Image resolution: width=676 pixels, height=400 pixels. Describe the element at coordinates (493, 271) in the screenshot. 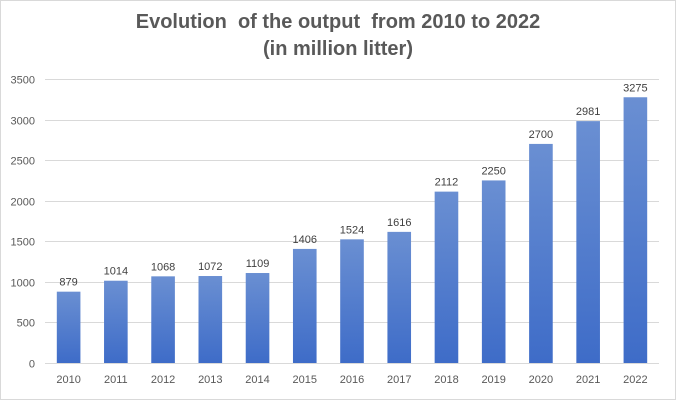

I see `bar-2019` at that location.